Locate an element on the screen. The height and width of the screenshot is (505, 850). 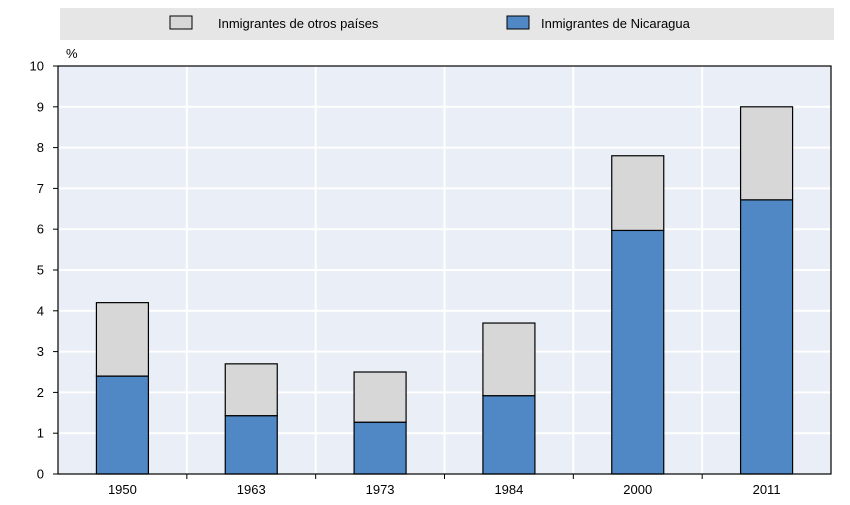
x-axis: 1950 1963 1973 1984 2000 2011 is located at coordinates (444, 485).